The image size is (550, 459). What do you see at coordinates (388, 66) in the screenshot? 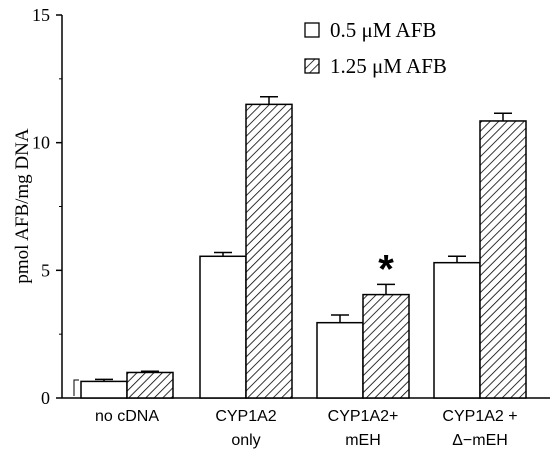
I see `legend-label-2: 1.25 μM AFB` at bounding box center [388, 66].